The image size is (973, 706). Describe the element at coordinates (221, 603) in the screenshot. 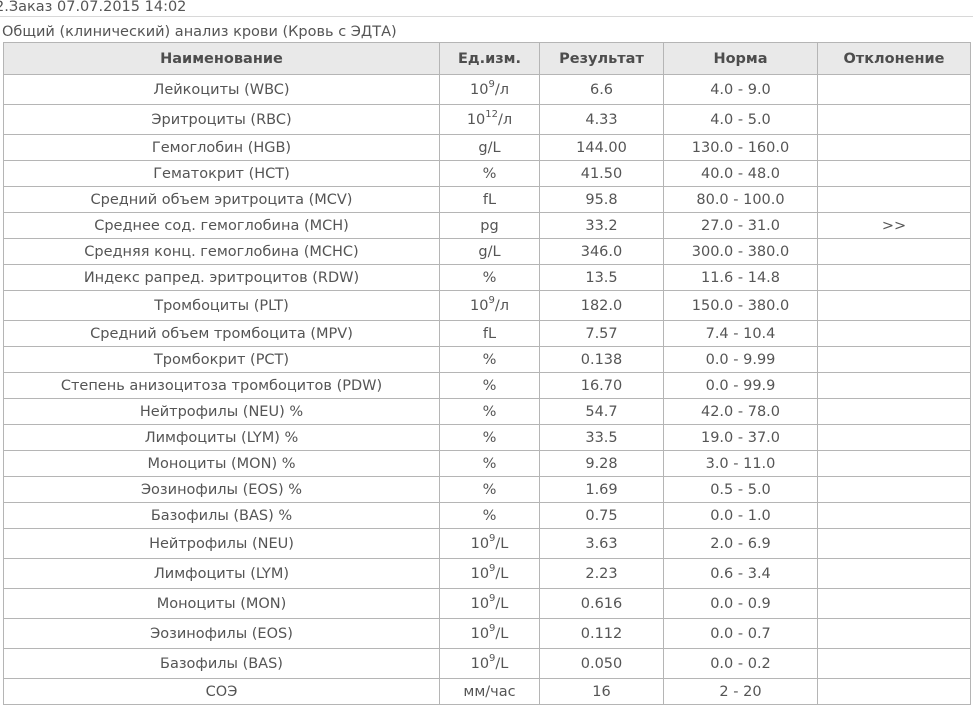

I see `test-name: Моноциты (MON)` at that location.